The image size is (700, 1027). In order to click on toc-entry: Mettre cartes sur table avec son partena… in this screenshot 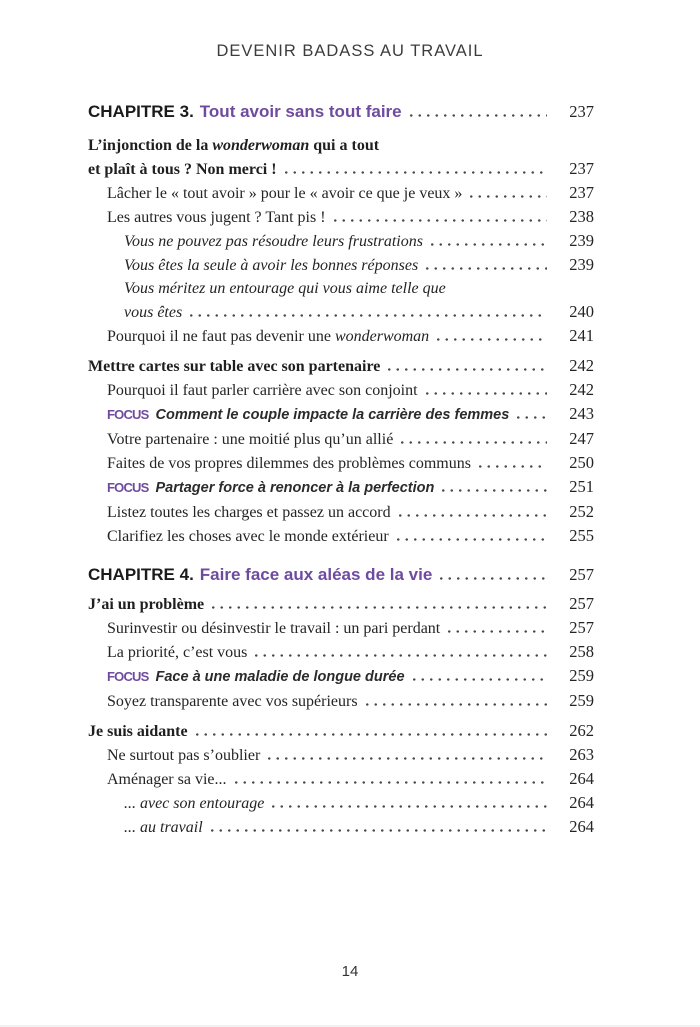, I will do `click(341, 366)`.